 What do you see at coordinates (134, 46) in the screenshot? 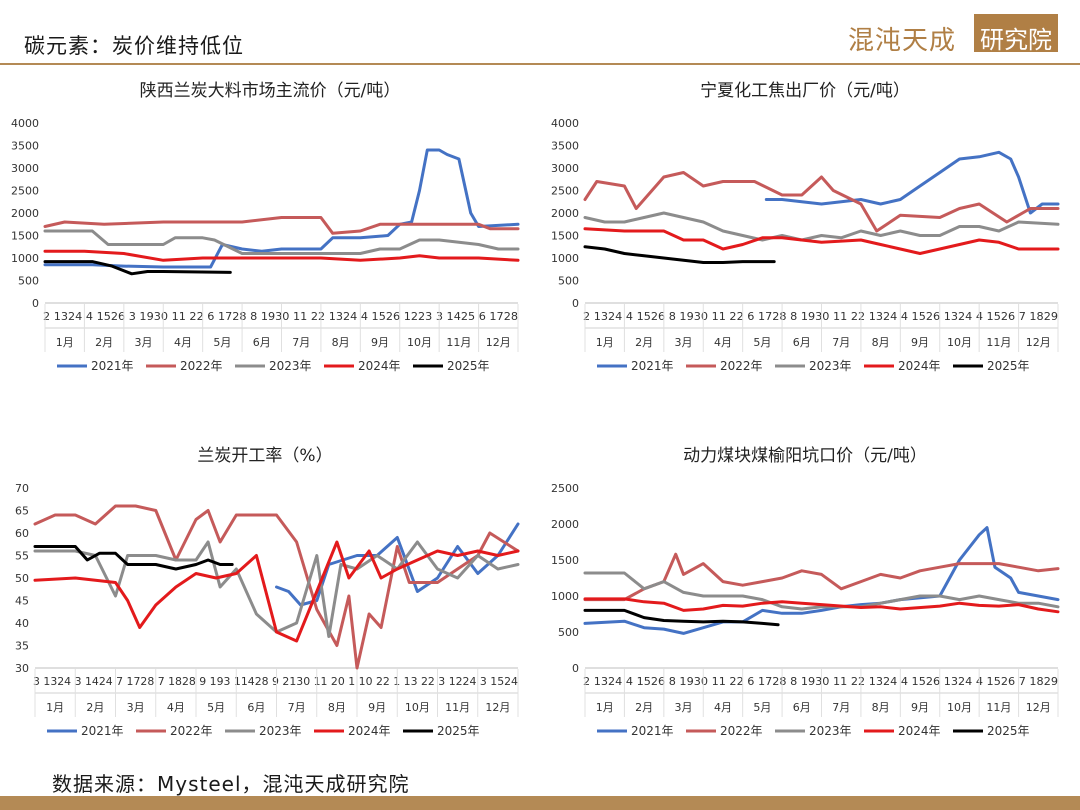
I see `slide-title: 碳元素：炭价维持低位` at bounding box center [134, 46].